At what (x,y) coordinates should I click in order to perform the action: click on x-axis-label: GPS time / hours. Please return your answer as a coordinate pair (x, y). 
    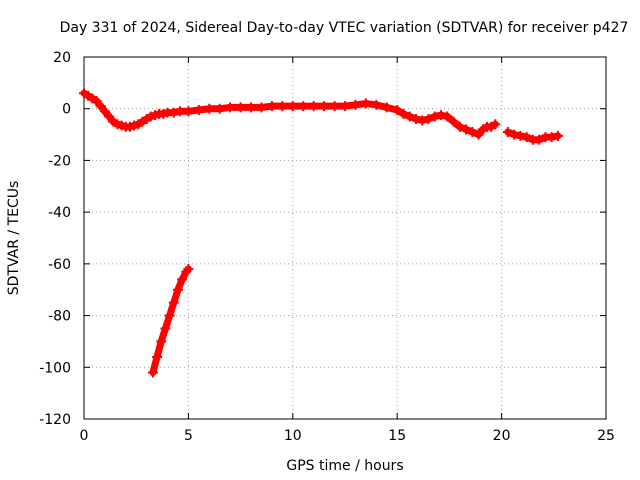
    Looking at the image, I should click on (344, 466).